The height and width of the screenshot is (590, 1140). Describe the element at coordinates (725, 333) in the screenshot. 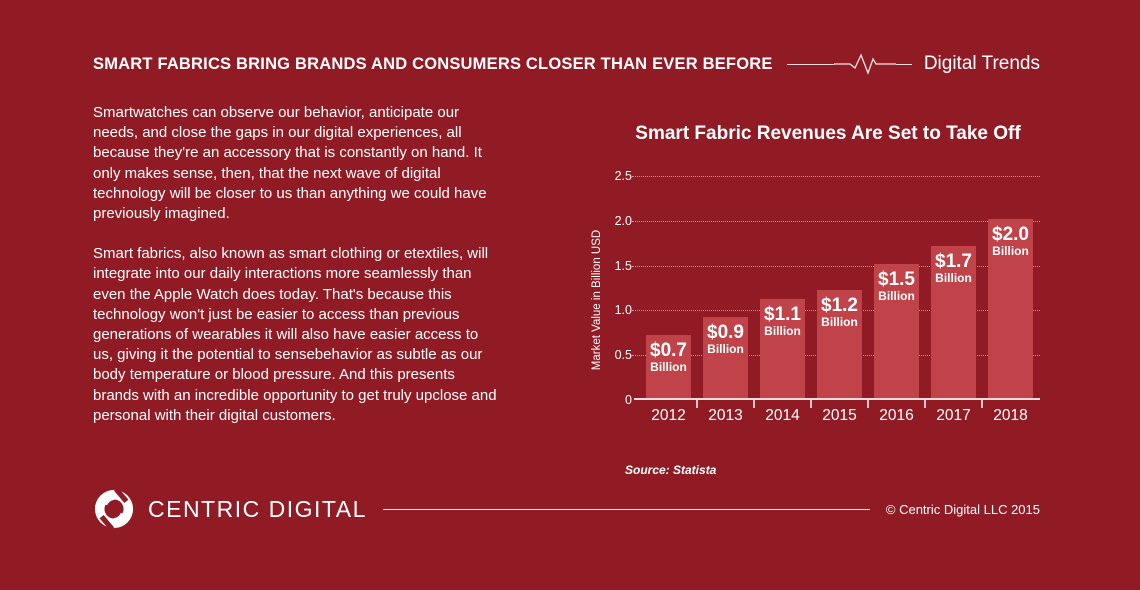

I see `bar-value-label: $0.9` at that location.